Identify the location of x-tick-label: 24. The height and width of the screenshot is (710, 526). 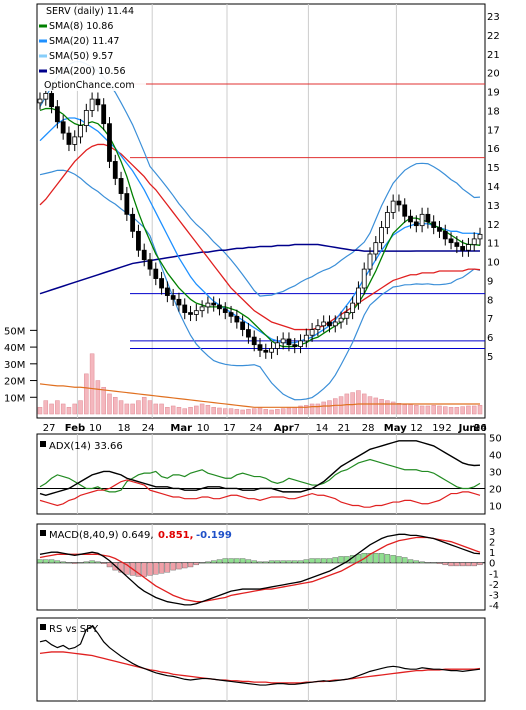
(148, 428).